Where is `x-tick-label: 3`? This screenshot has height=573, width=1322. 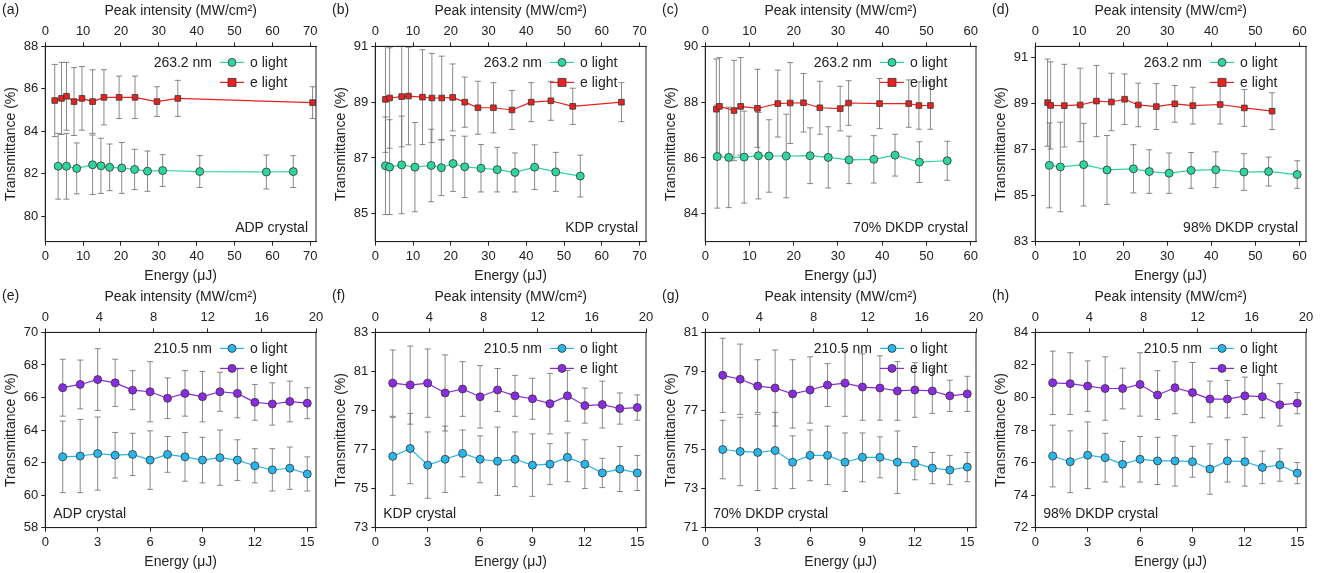 x-tick-label: 3 is located at coordinates (1088, 541).